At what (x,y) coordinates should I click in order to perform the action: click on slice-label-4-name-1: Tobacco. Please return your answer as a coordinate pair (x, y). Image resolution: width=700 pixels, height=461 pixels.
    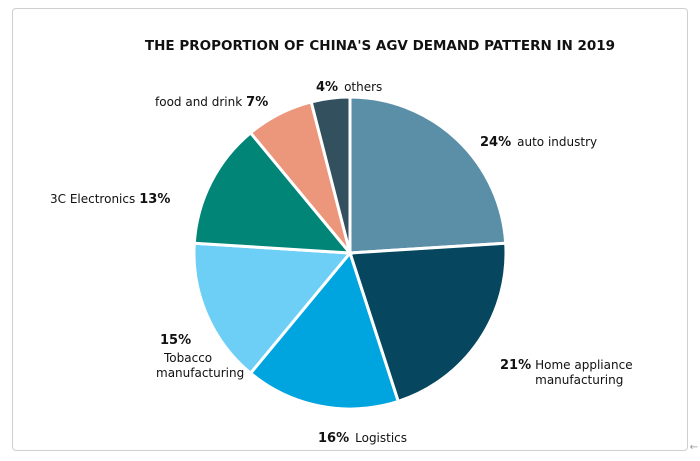
    Looking at the image, I should click on (187, 358).